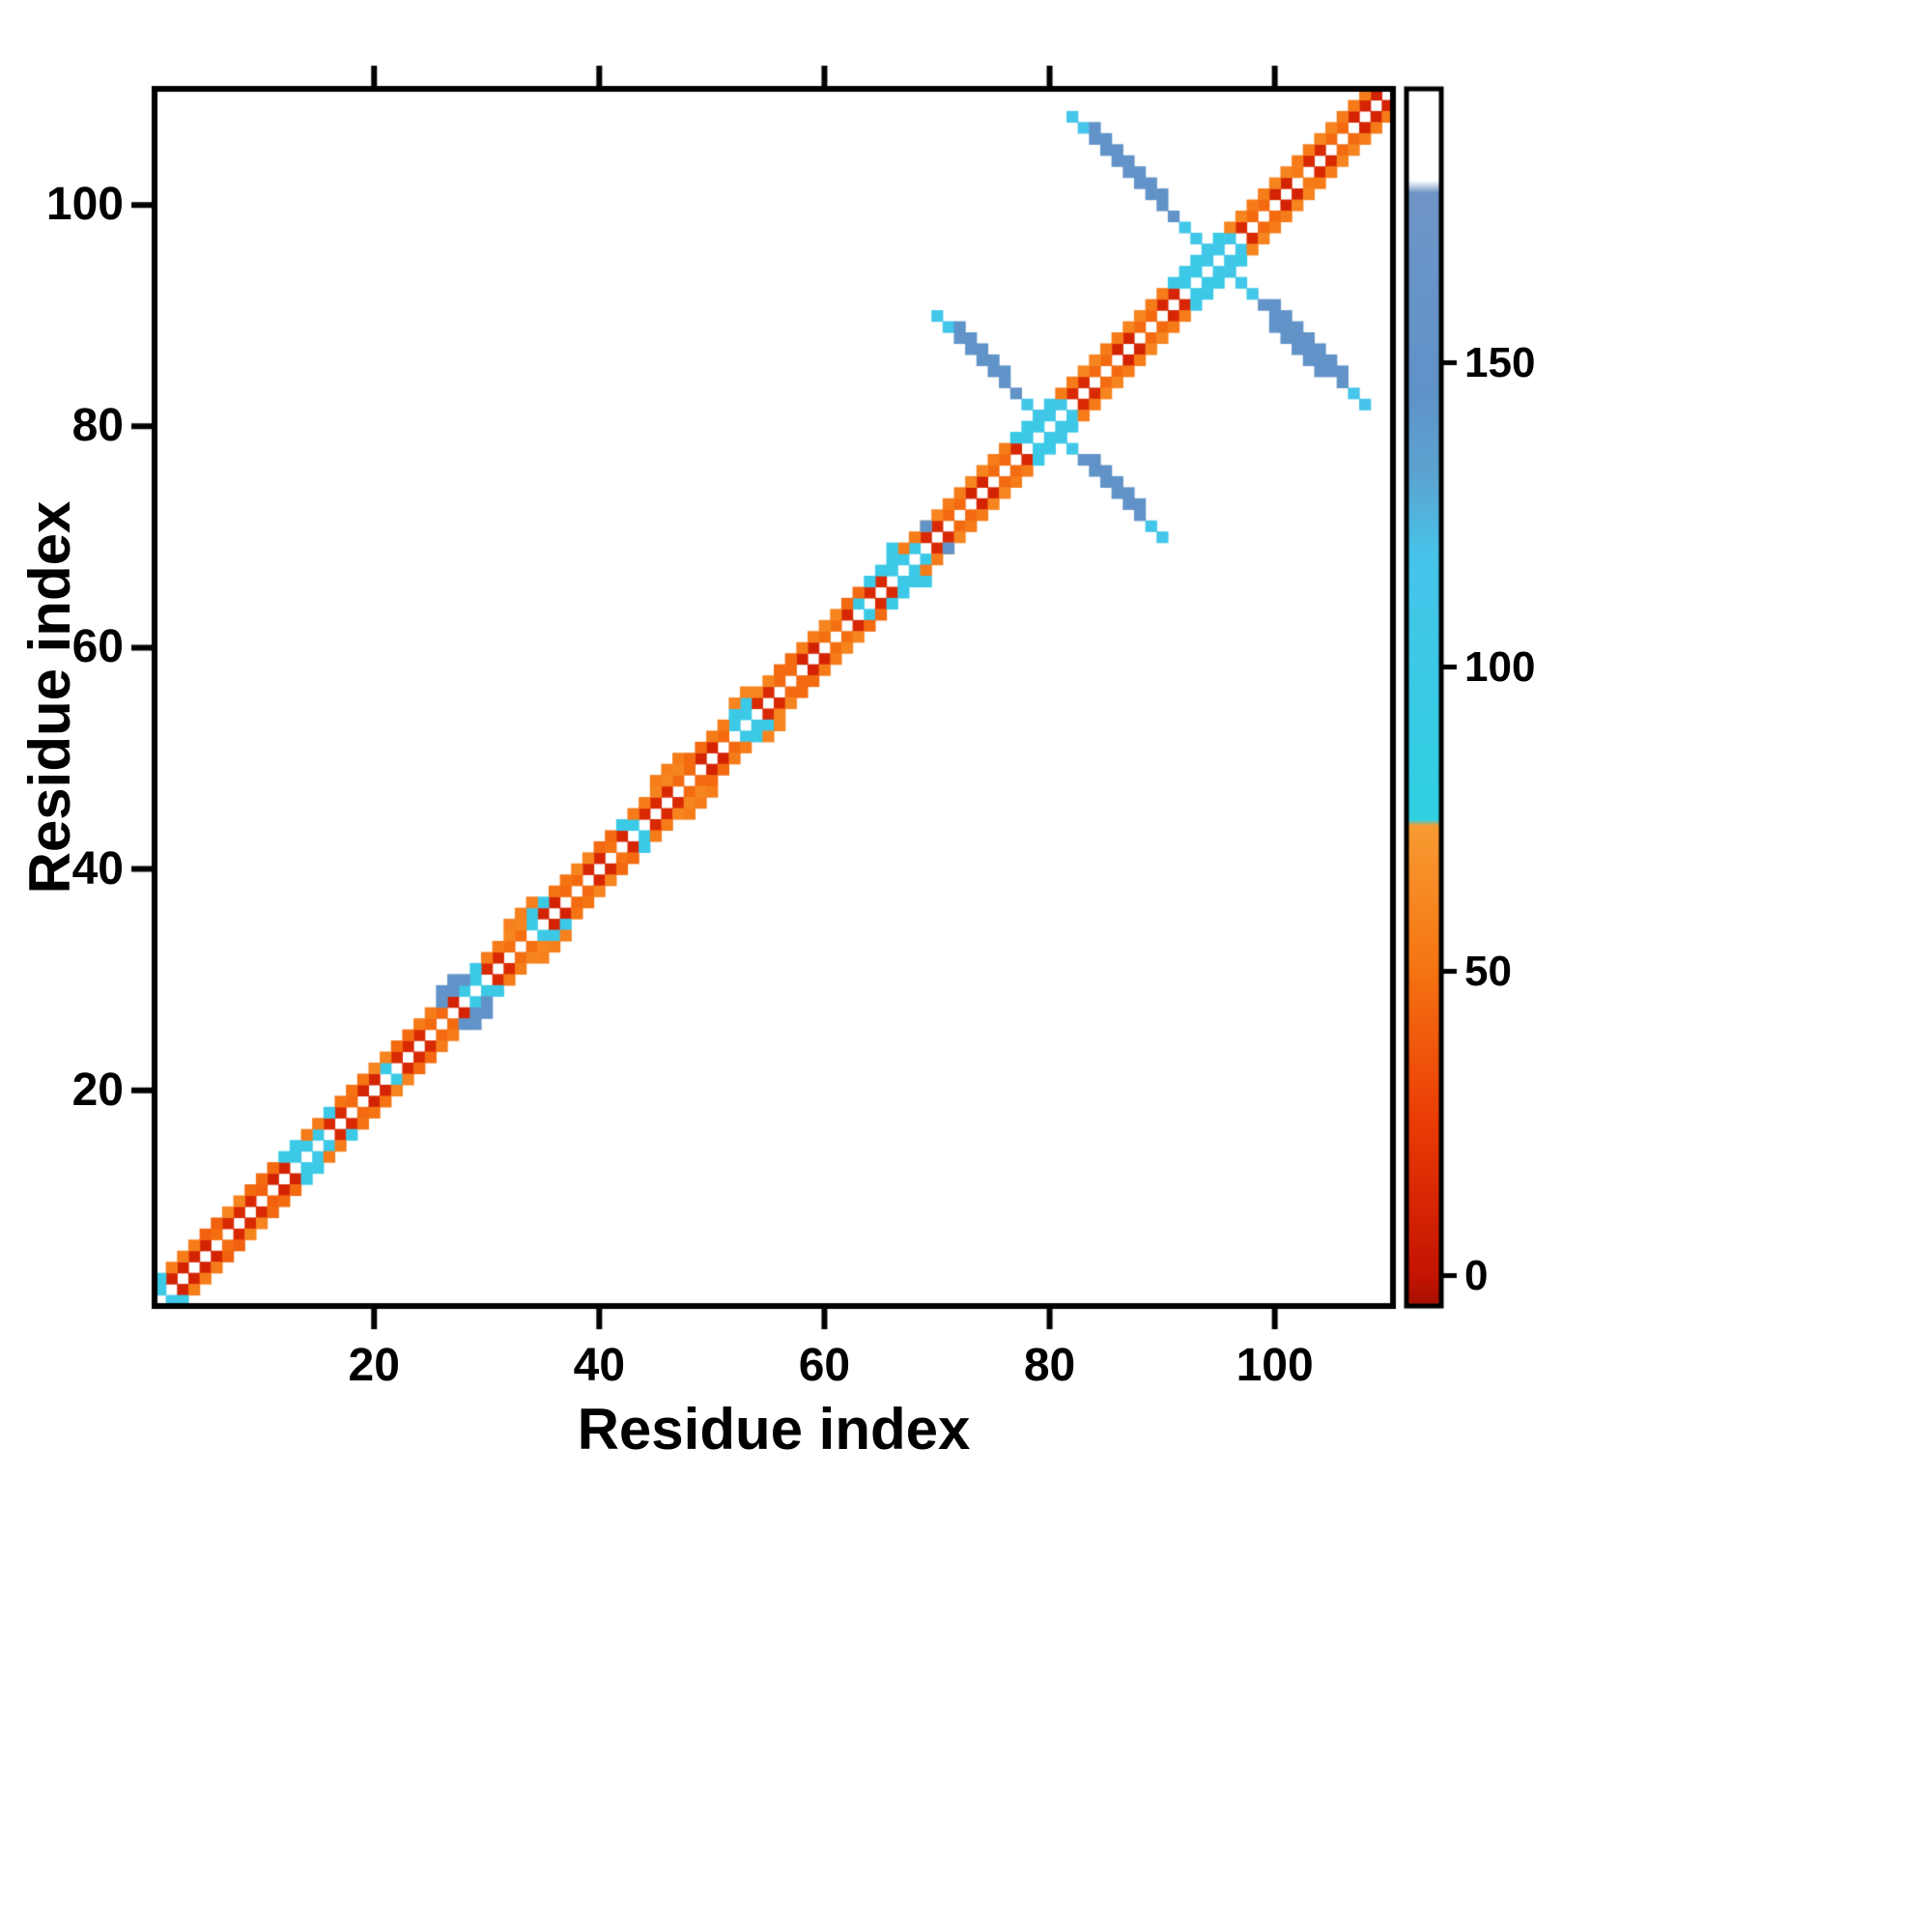 The image size is (1932, 1932). Describe the element at coordinates (374, 1365) in the screenshot. I see `x-tick-label: 20` at that location.